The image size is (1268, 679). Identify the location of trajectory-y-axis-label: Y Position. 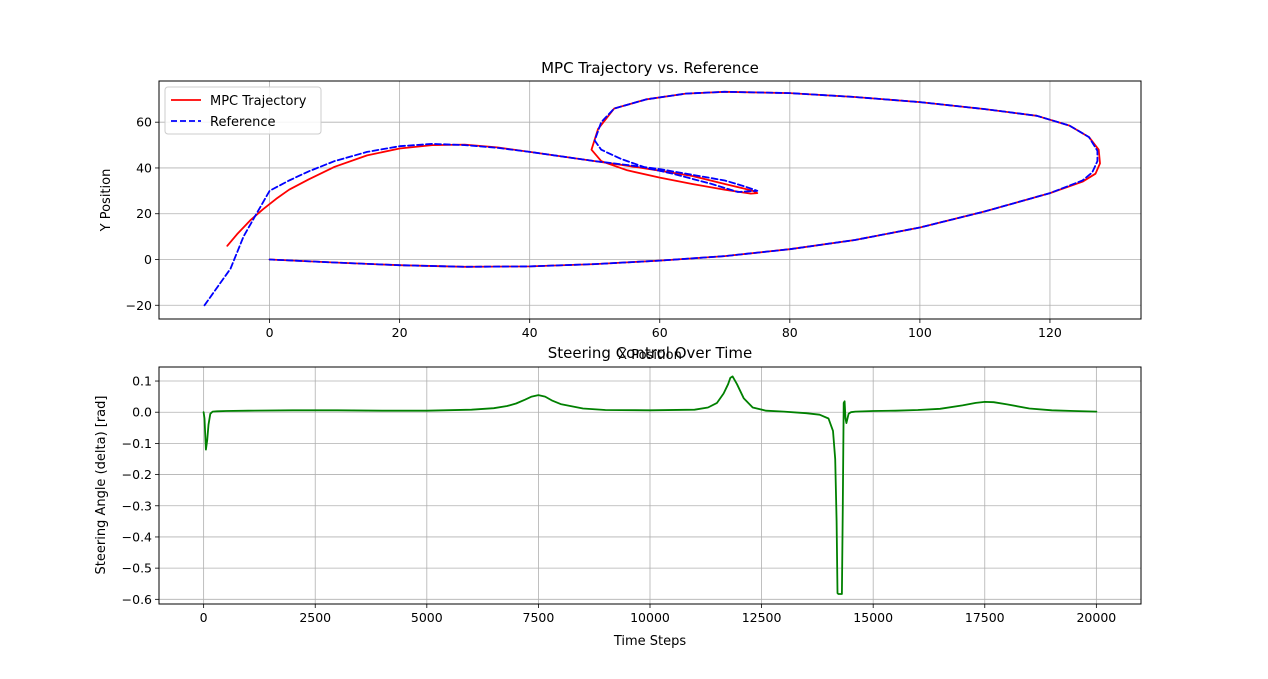
(106, 201).